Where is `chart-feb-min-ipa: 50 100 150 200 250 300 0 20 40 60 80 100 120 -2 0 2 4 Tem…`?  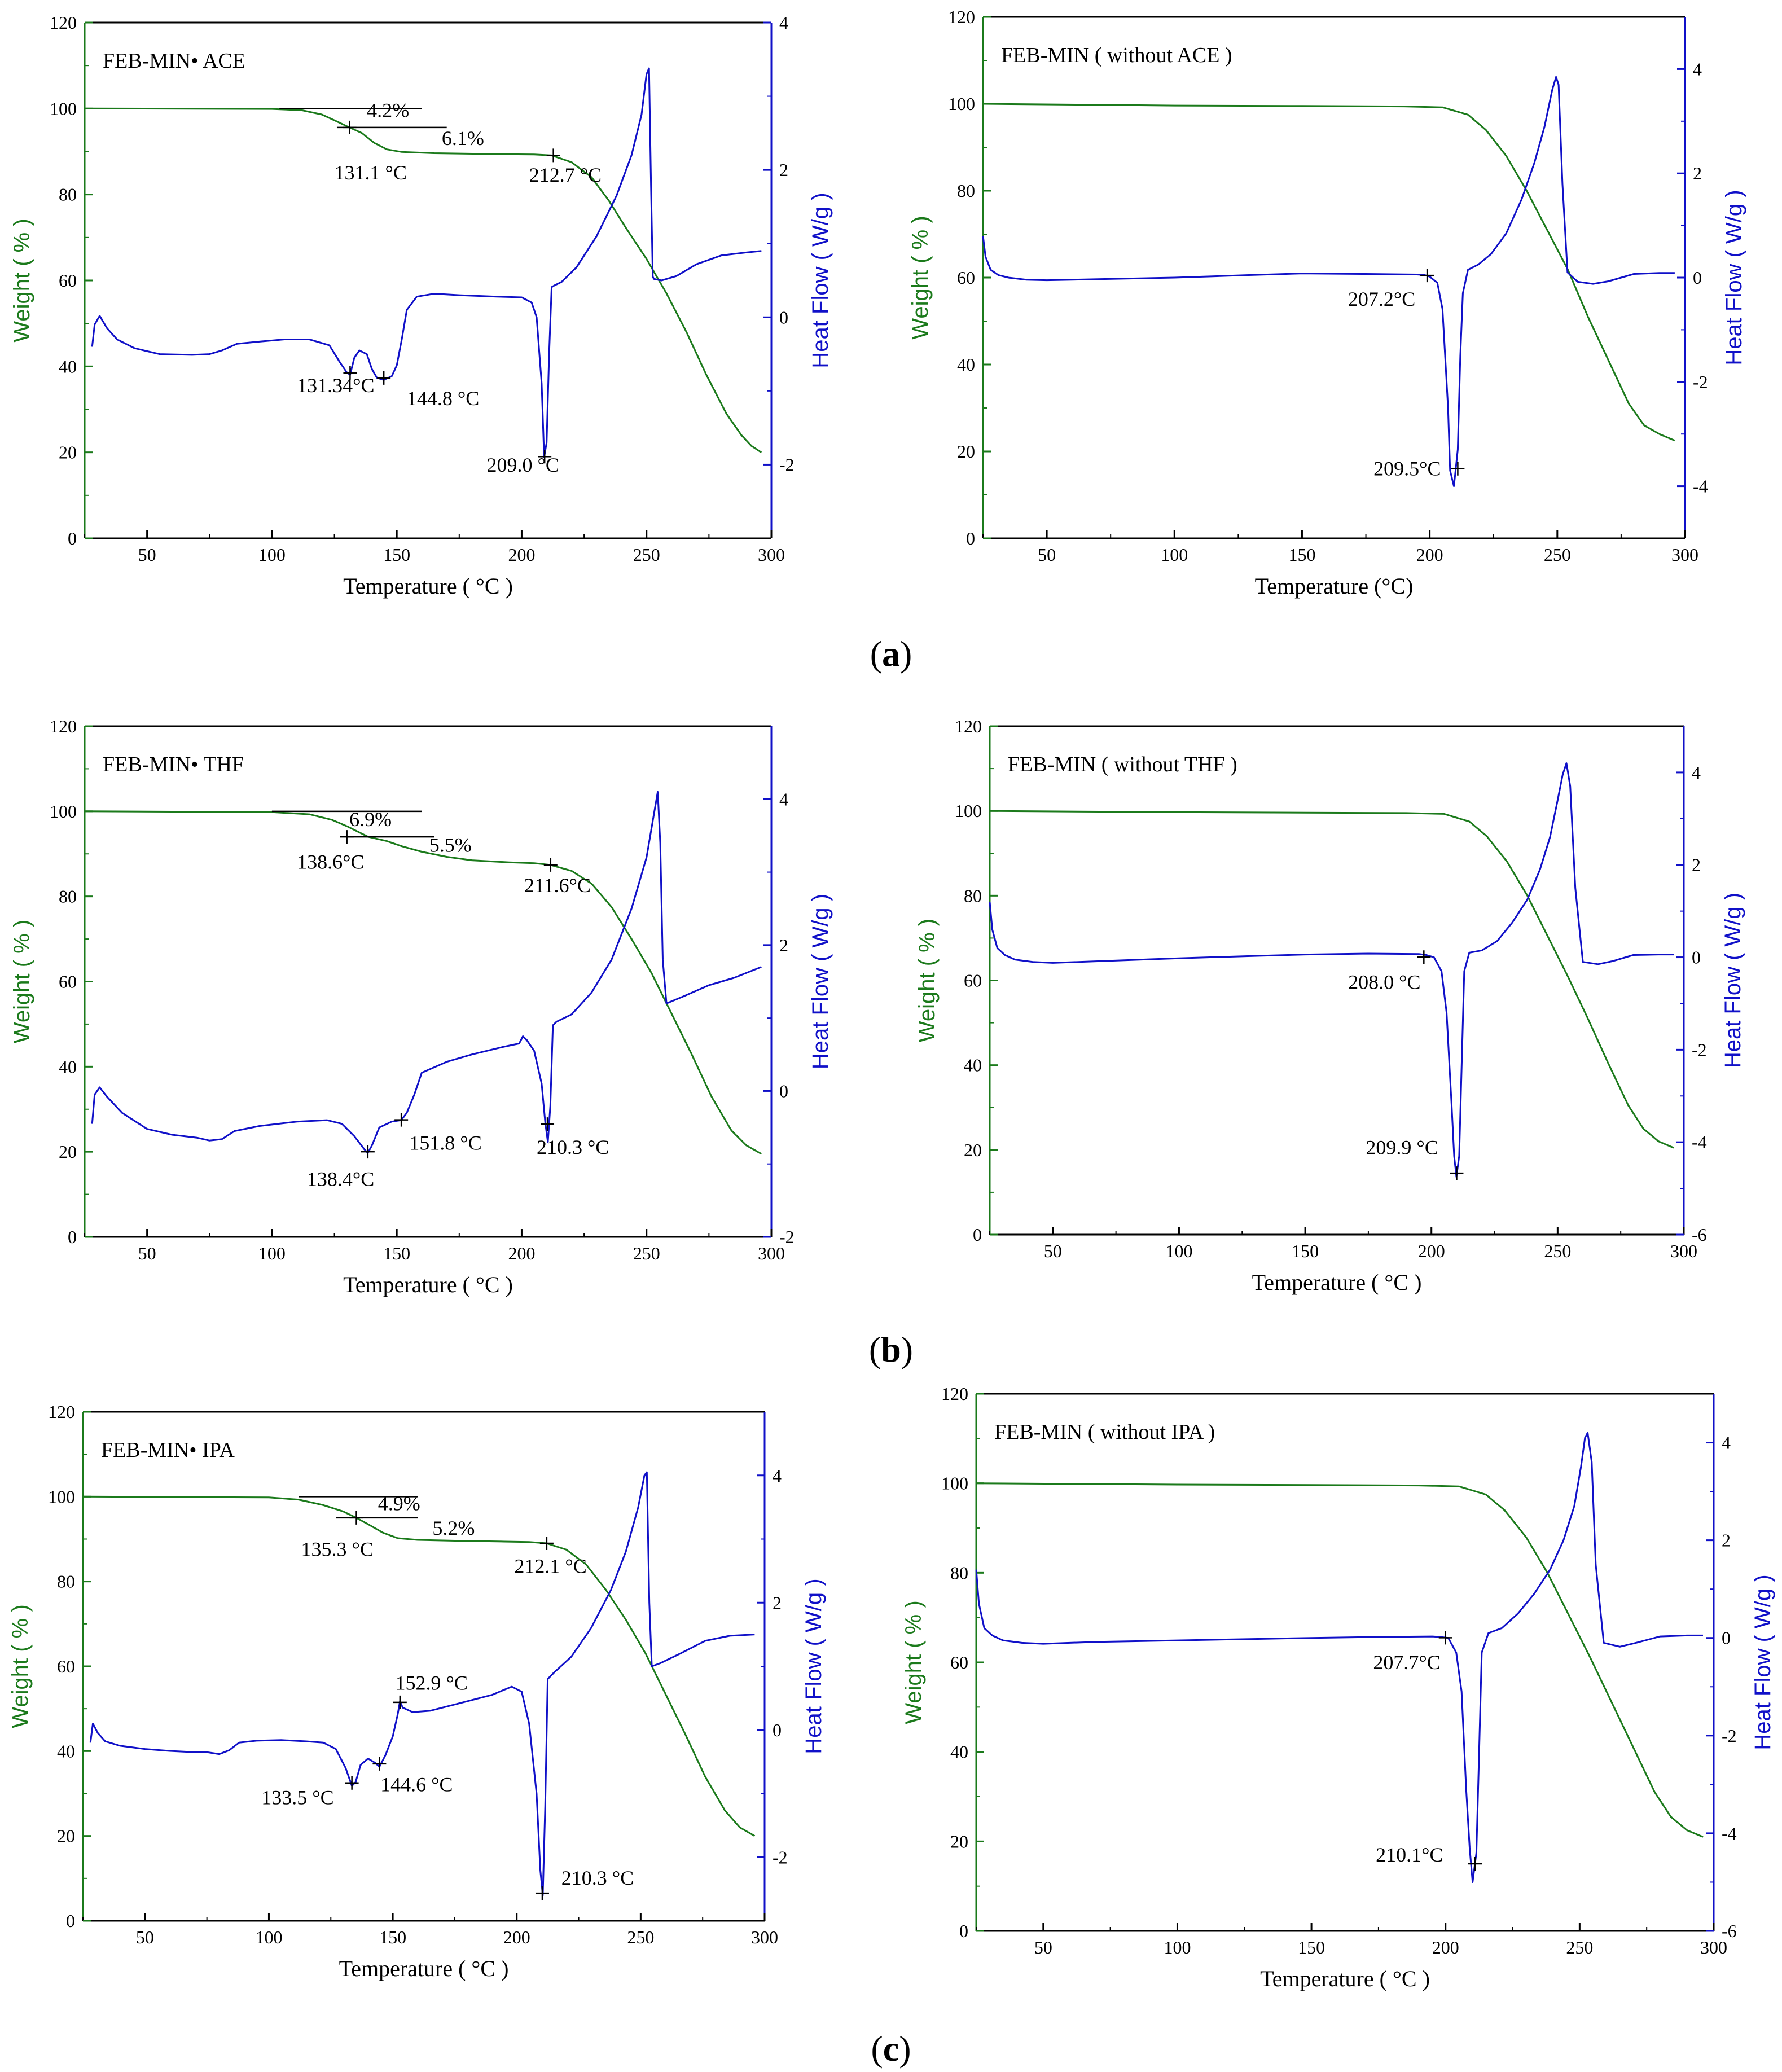 chart-feb-min-ipa: 50 100 150 200 250 300 0 20 40 60 80 100 120 -2 0 2 4 Tem… is located at coordinates (417, 1692).